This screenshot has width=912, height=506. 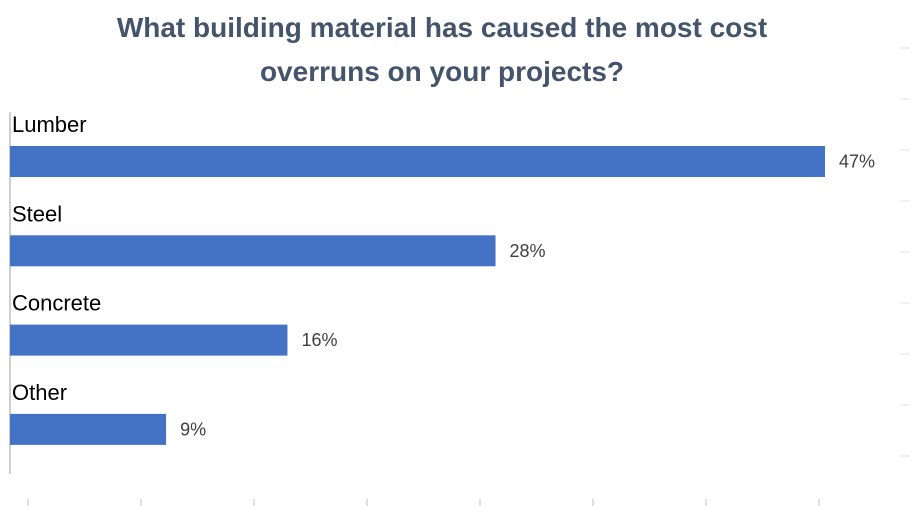 I want to click on chart-title-line-2: overruns on your projects?, so click(x=442, y=71).